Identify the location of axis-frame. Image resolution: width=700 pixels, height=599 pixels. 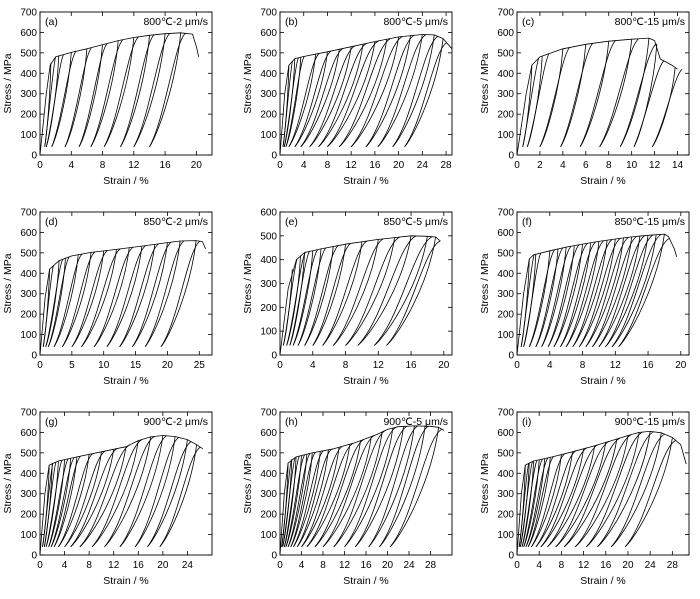
(126, 483).